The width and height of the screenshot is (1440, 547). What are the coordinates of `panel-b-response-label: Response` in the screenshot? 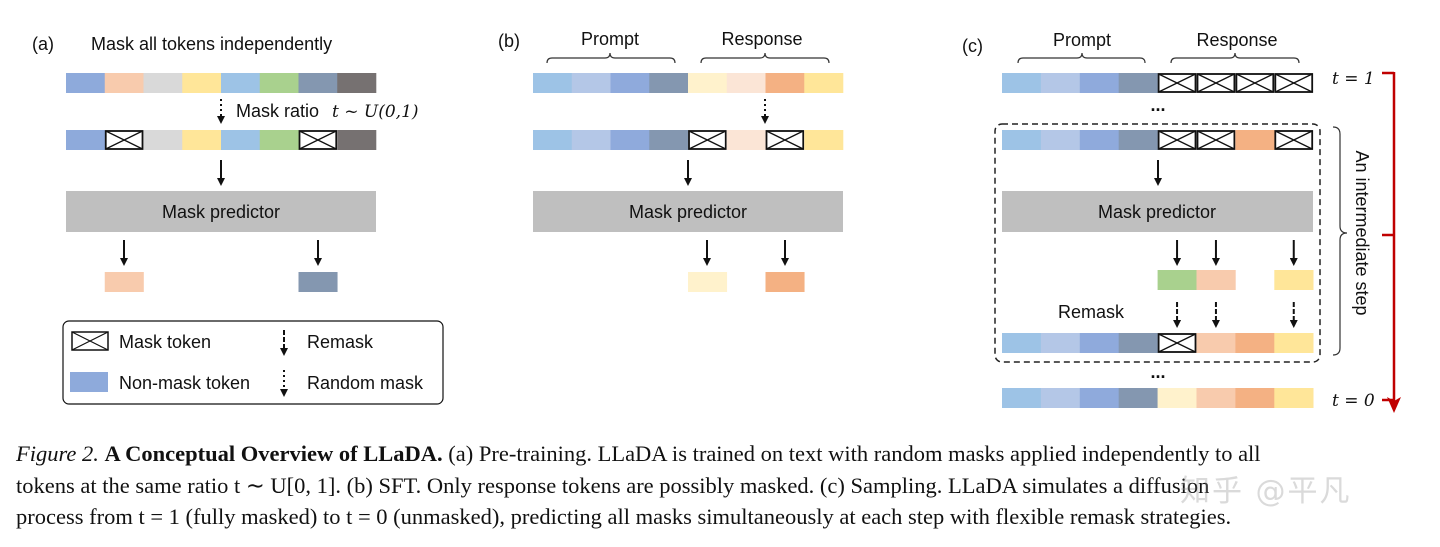 It's located at (761, 39).